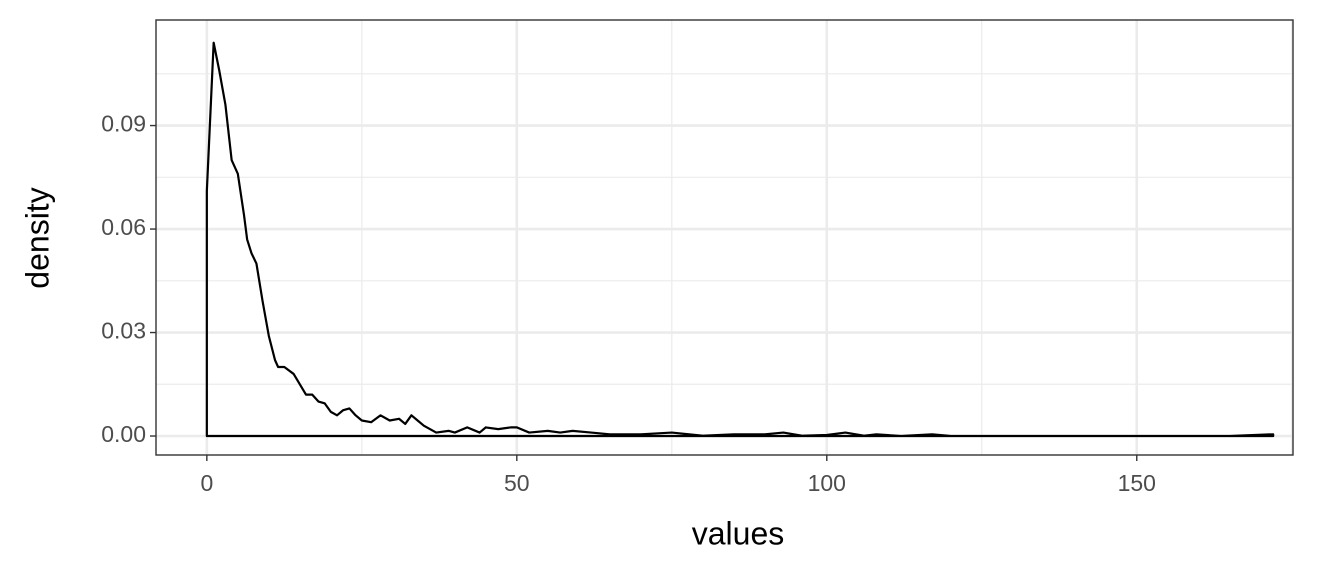 This screenshot has height=576, width=1344. What do you see at coordinates (206, 483) in the screenshot?
I see `x-tick-label: 0` at bounding box center [206, 483].